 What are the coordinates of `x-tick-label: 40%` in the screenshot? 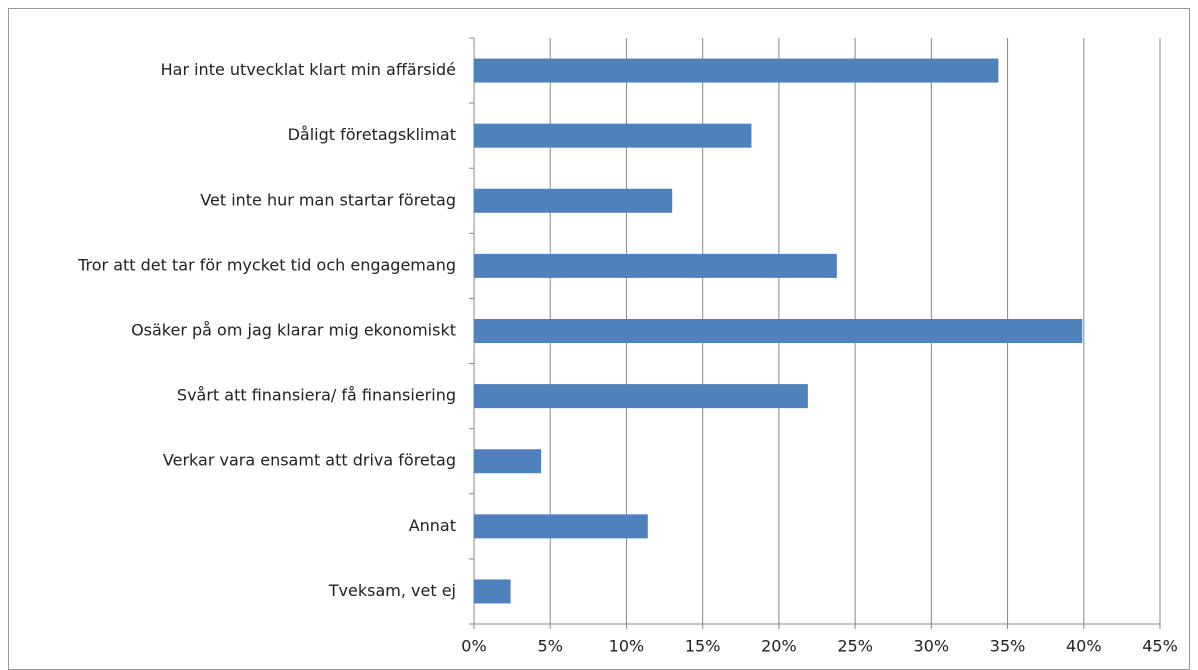 It's located at (1084, 646).